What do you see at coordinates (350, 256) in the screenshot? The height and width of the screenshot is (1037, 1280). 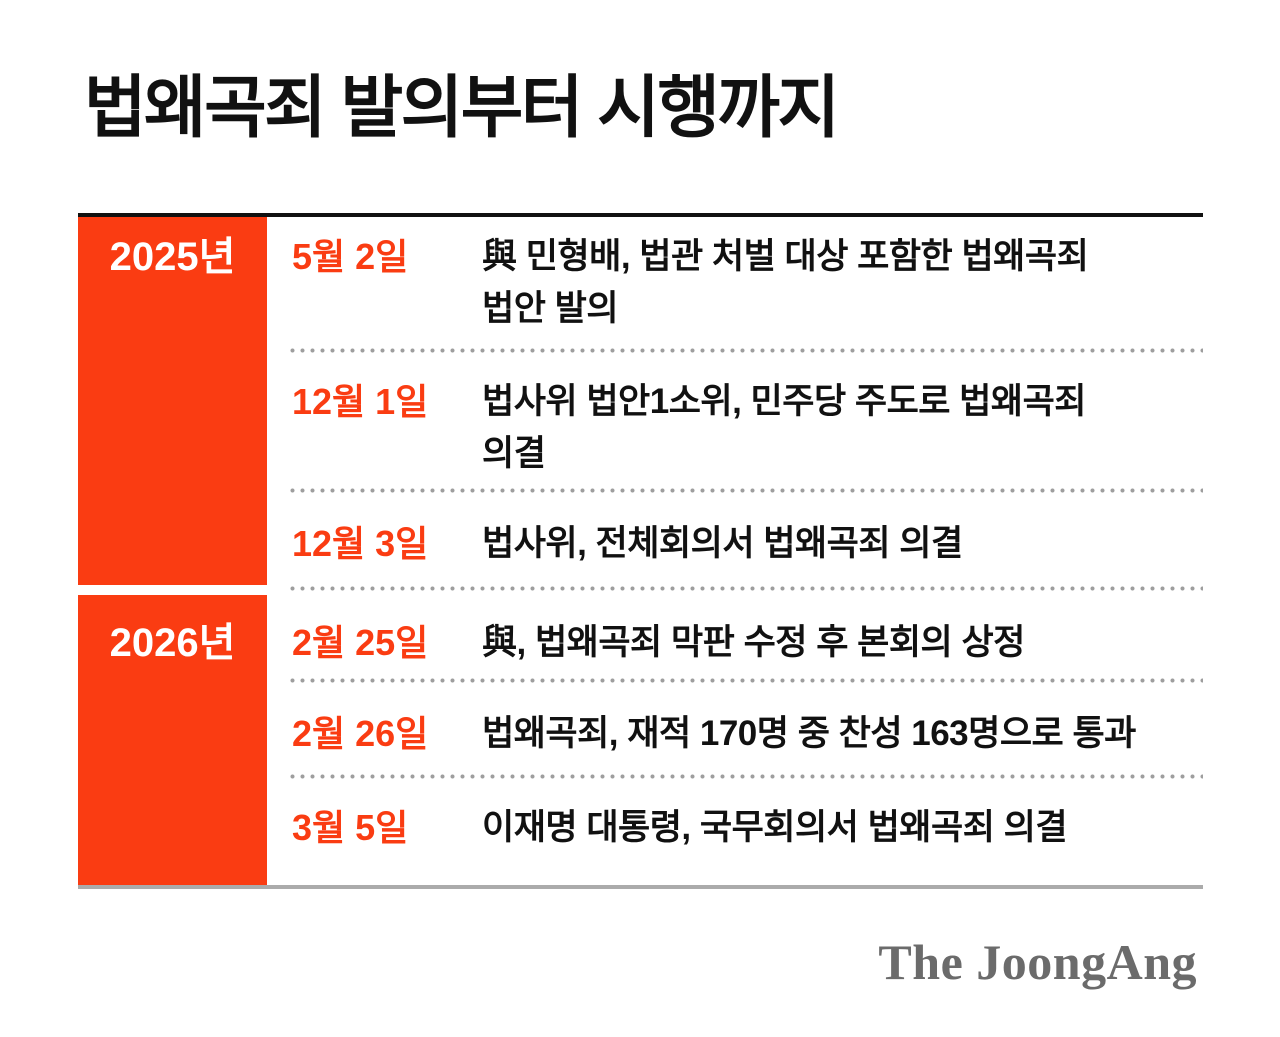 I see `event-date: 5월 2일` at bounding box center [350, 256].